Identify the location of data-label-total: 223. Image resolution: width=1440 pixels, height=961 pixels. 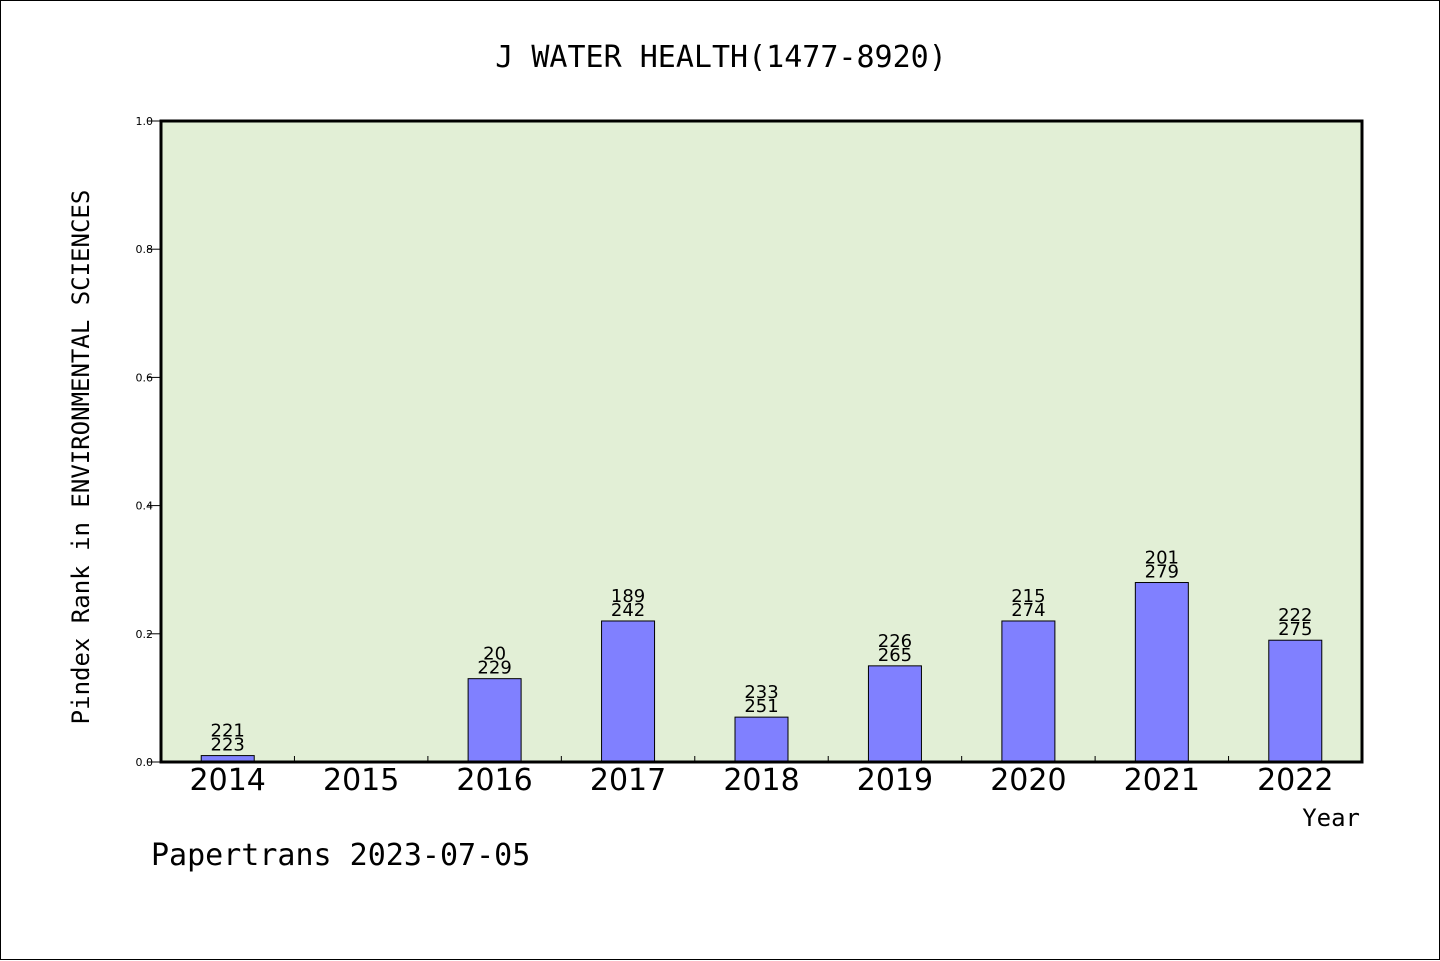
(228, 745).